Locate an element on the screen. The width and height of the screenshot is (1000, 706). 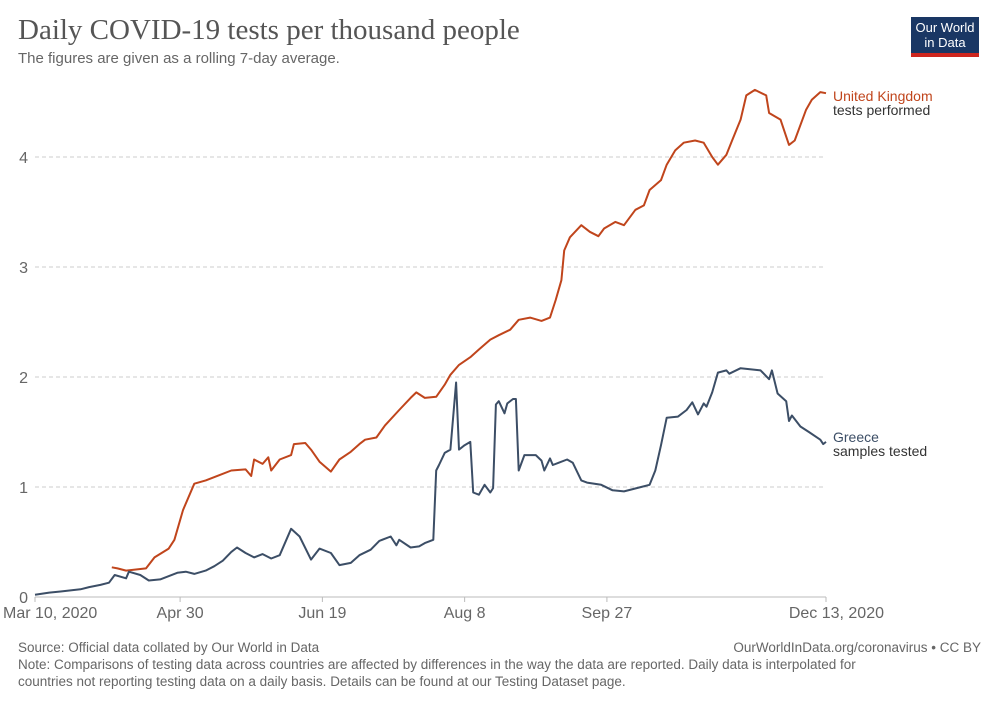
series-sublabel: samples tested is located at coordinates (880, 451).